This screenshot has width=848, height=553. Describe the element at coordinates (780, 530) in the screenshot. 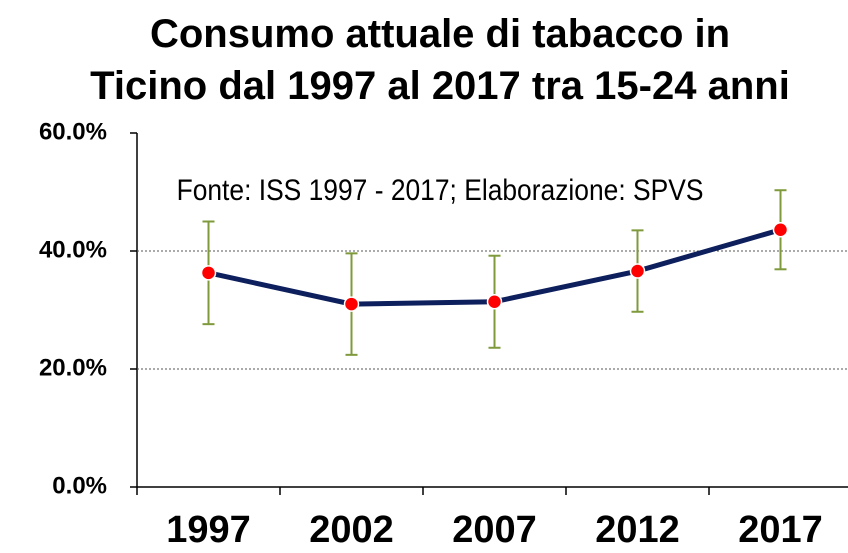

I see `x-tick-label: 2017` at that location.